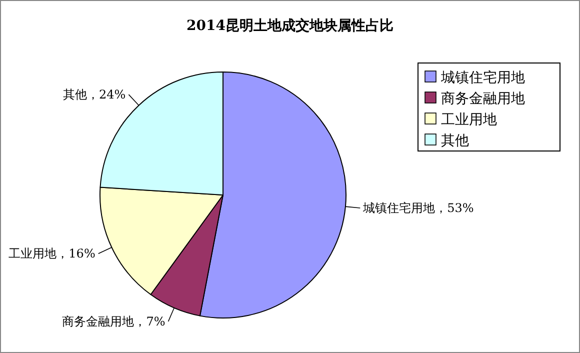  What do you see at coordinates (290, 25) in the screenshot?
I see `chart-title: 2014昆明土地成交地块属性占比` at bounding box center [290, 25].